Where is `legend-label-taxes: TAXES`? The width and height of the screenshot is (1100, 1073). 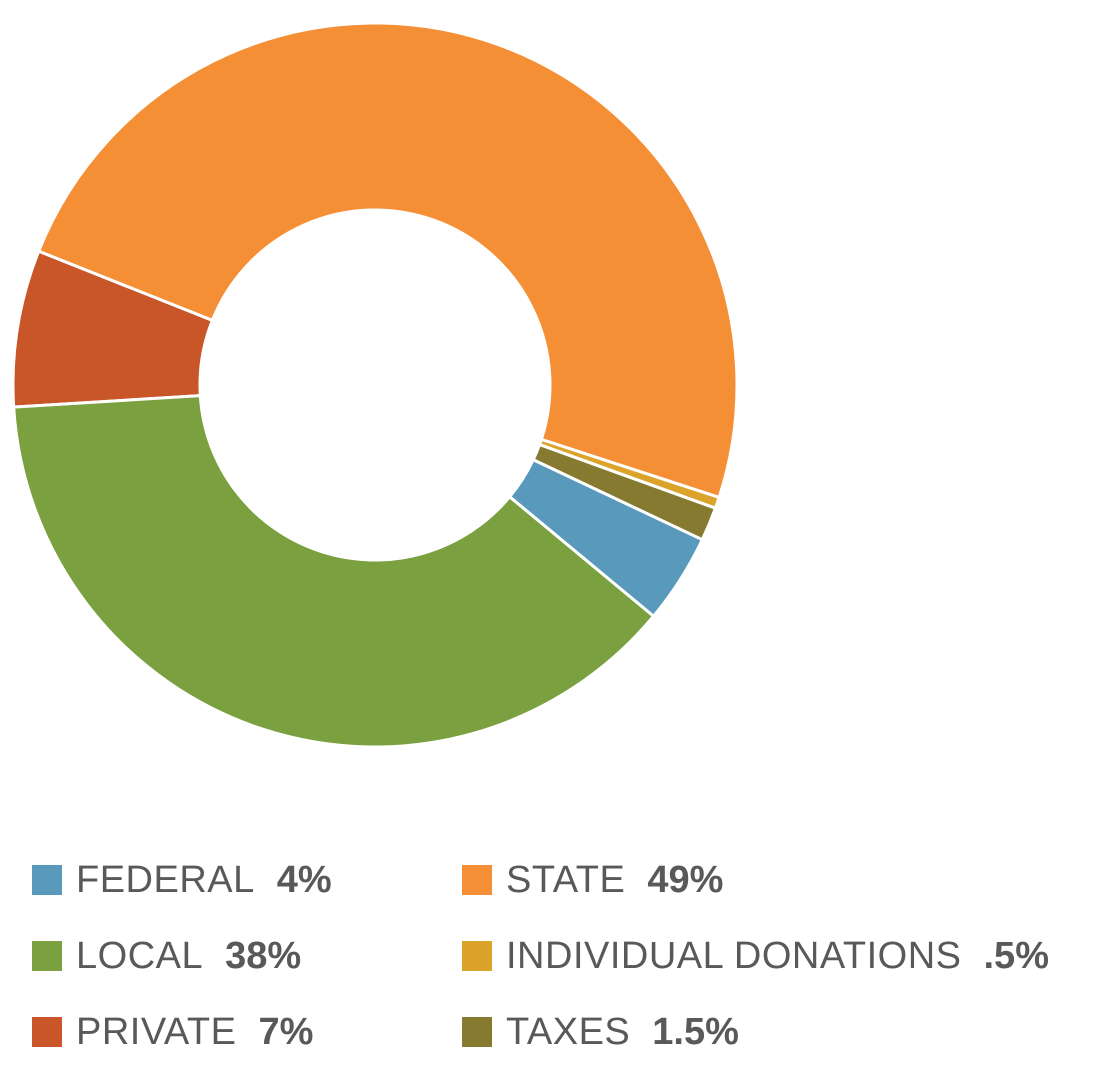 legend-label-taxes: TAXES is located at coordinates (568, 1031).